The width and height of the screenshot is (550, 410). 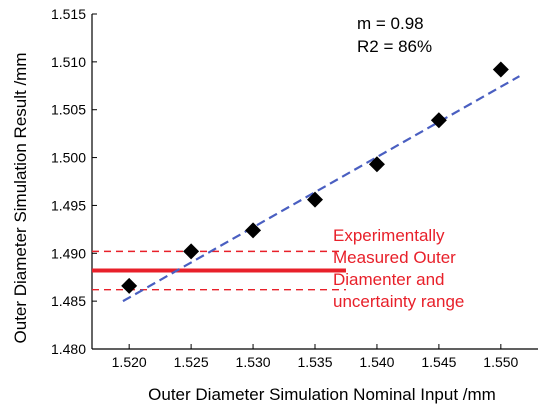 I want to click on x-tick-label: 1.530, so click(x=253, y=362).